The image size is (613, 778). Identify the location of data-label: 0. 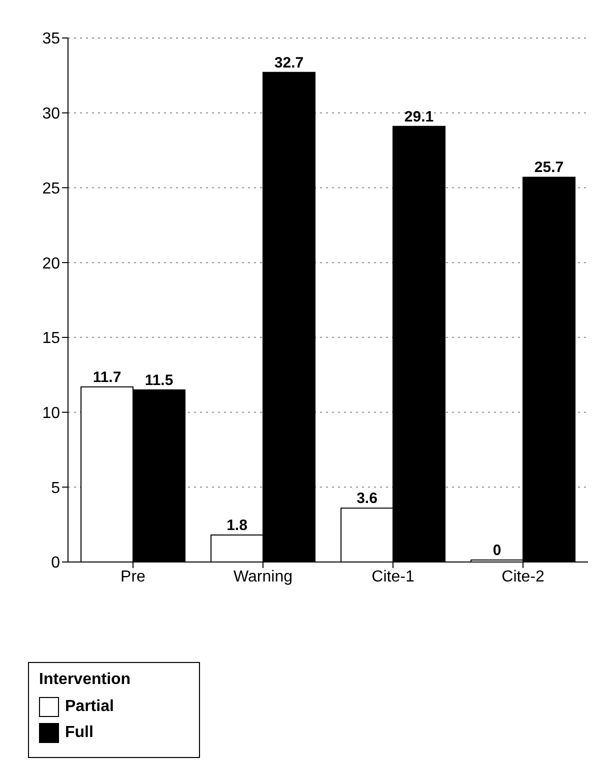
(497, 550).